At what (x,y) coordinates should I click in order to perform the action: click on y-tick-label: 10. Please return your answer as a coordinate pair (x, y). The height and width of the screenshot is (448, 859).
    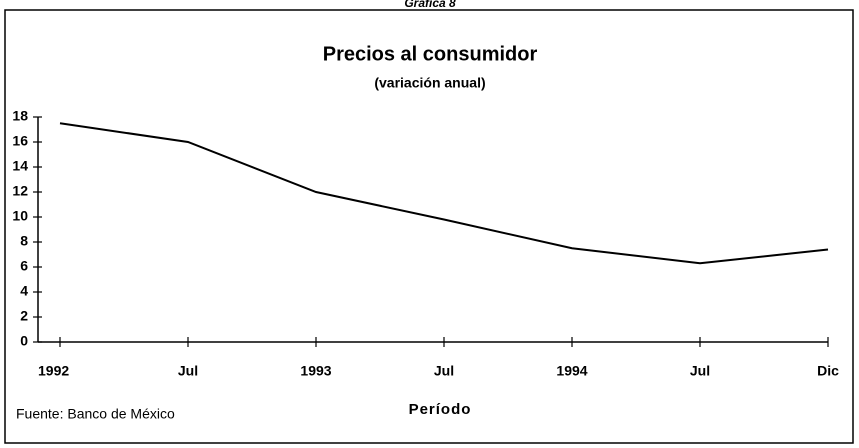
    Looking at the image, I should click on (20, 216).